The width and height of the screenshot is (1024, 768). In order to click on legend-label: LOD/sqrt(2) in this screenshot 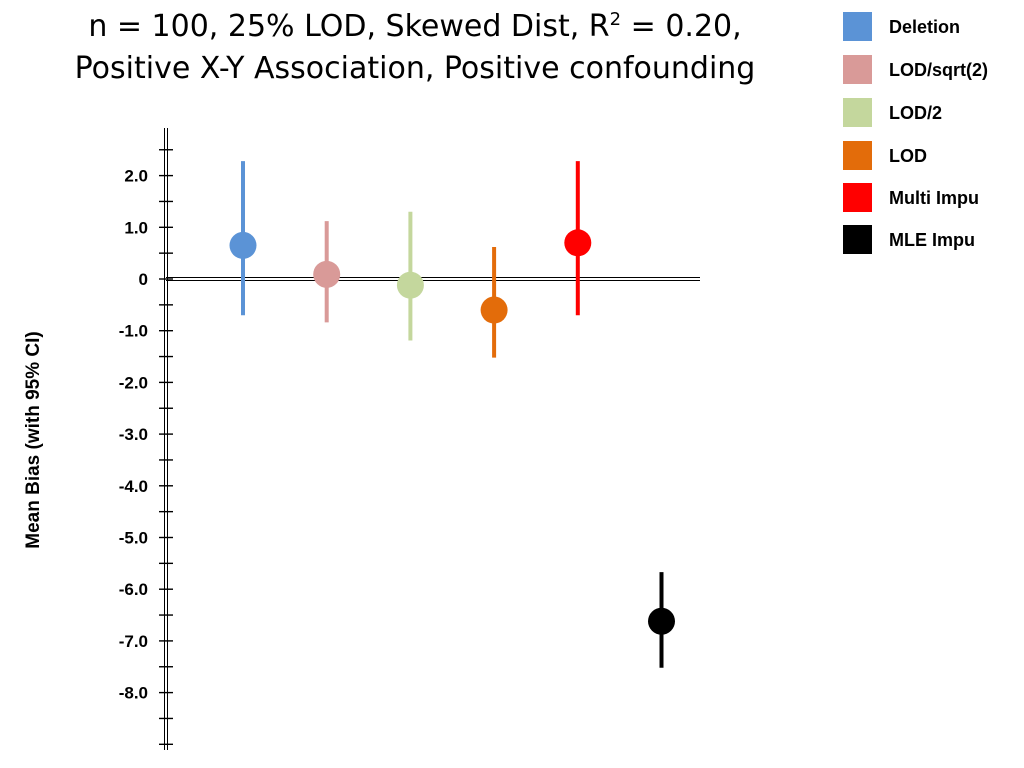, I will do `click(938, 70)`.